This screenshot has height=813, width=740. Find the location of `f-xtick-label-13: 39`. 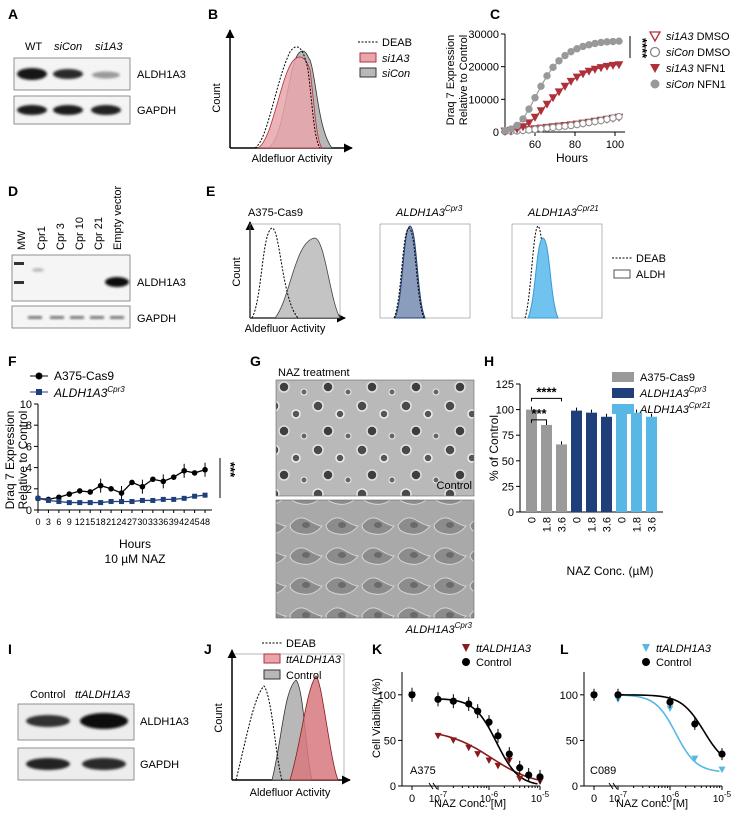

f-xtick-label-13: 39 is located at coordinates (174, 522).